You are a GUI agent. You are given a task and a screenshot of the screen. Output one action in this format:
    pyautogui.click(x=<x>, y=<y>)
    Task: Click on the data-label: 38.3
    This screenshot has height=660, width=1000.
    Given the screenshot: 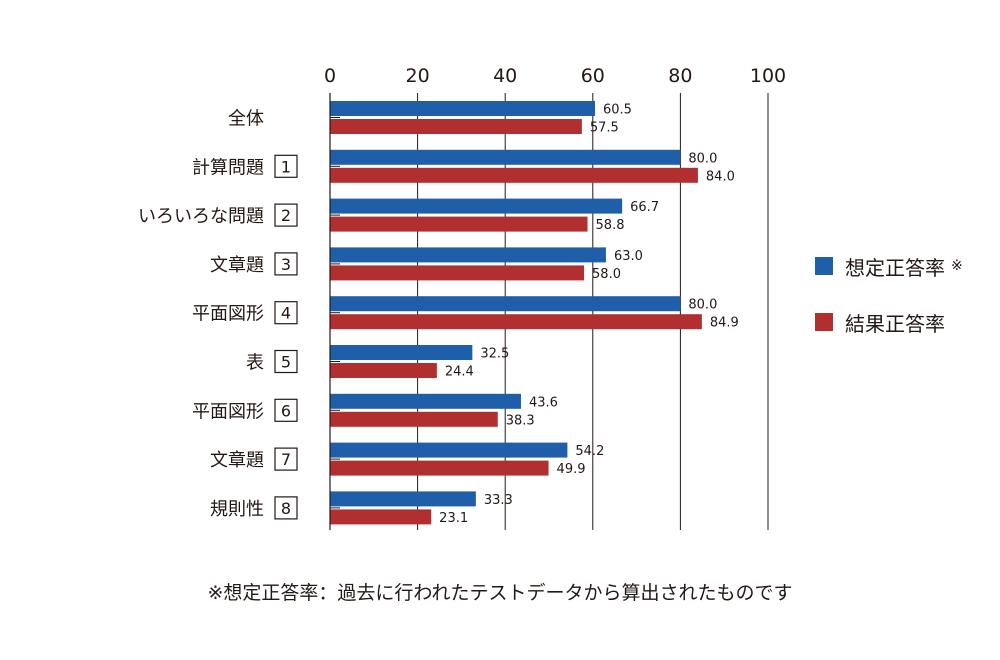 What is the action you would take?
    pyautogui.click(x=520, y=420)
    